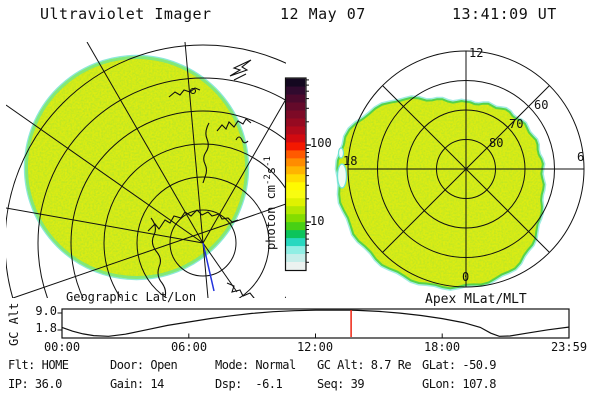 The image size is (600, 400). I want to click on xtick-0600: 06:00, so click(189, 347).